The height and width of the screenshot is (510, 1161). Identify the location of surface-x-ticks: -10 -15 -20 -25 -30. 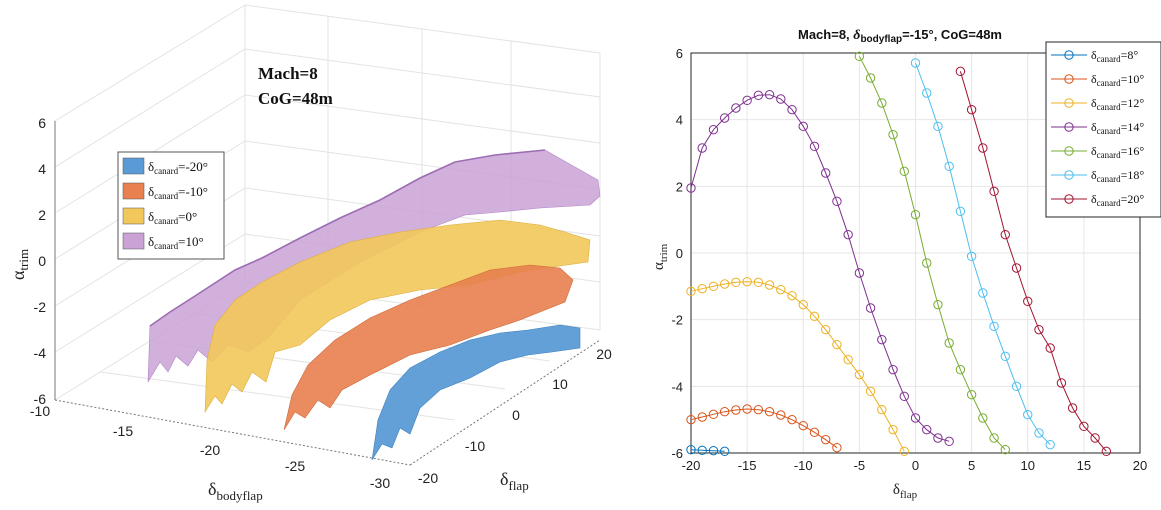
(210, 447).